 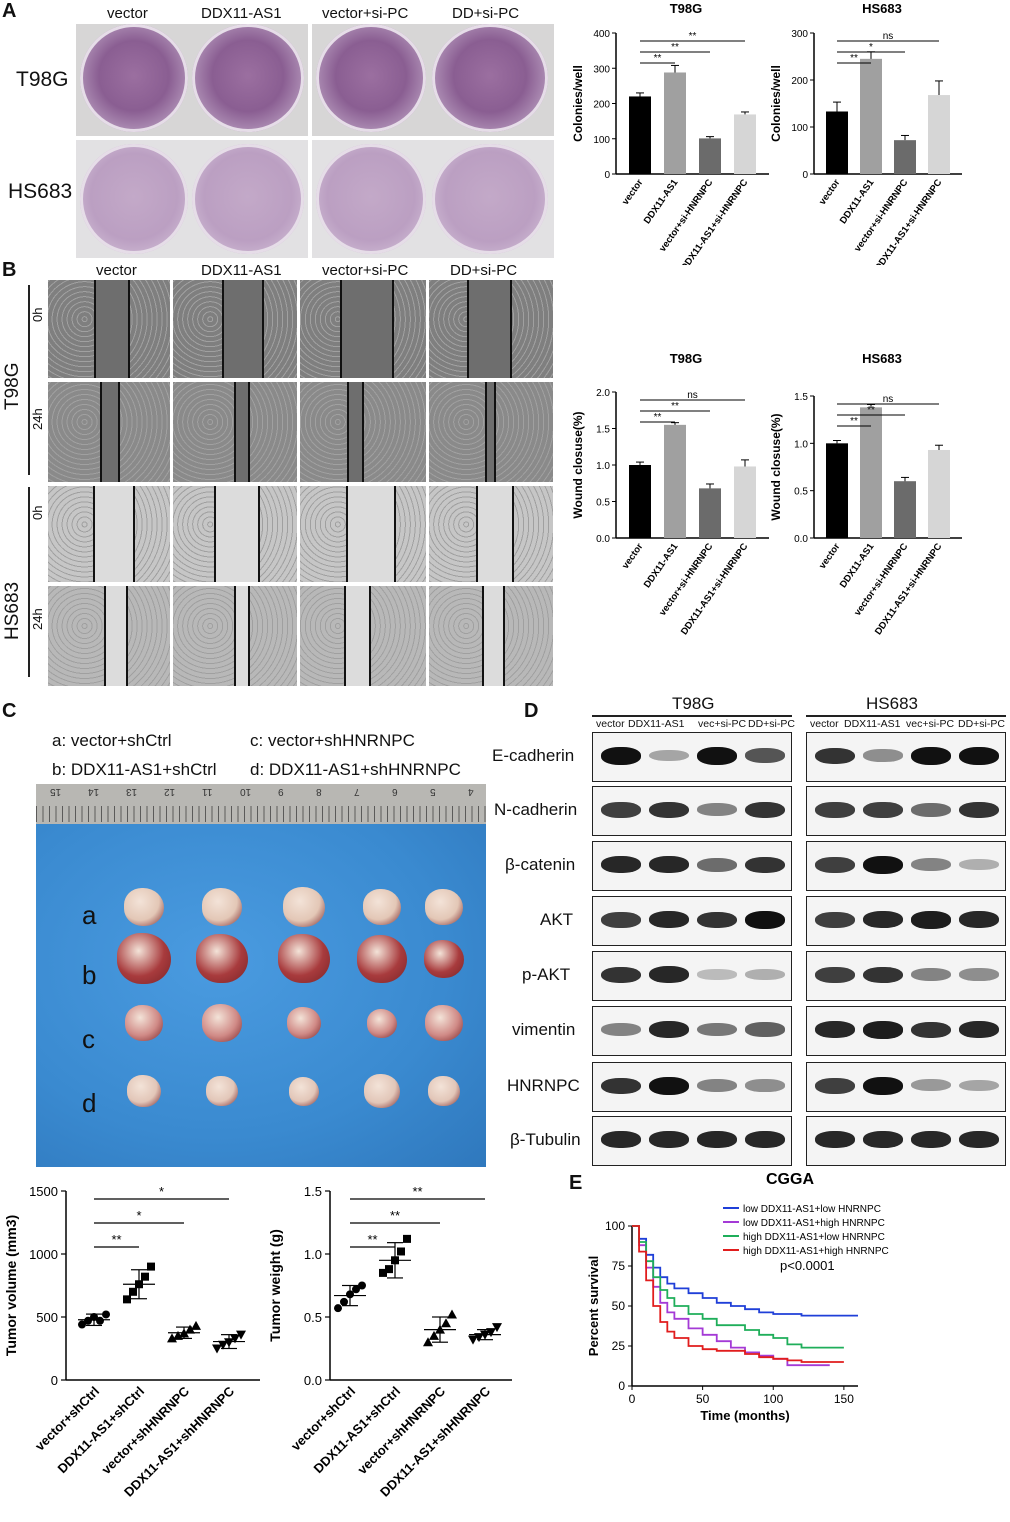 What do you see at coordinates (332, 740) in the screenshot?
I see `tumor-legend-item: c: vector+shHNRNPC` at bounding box center [332, 740].